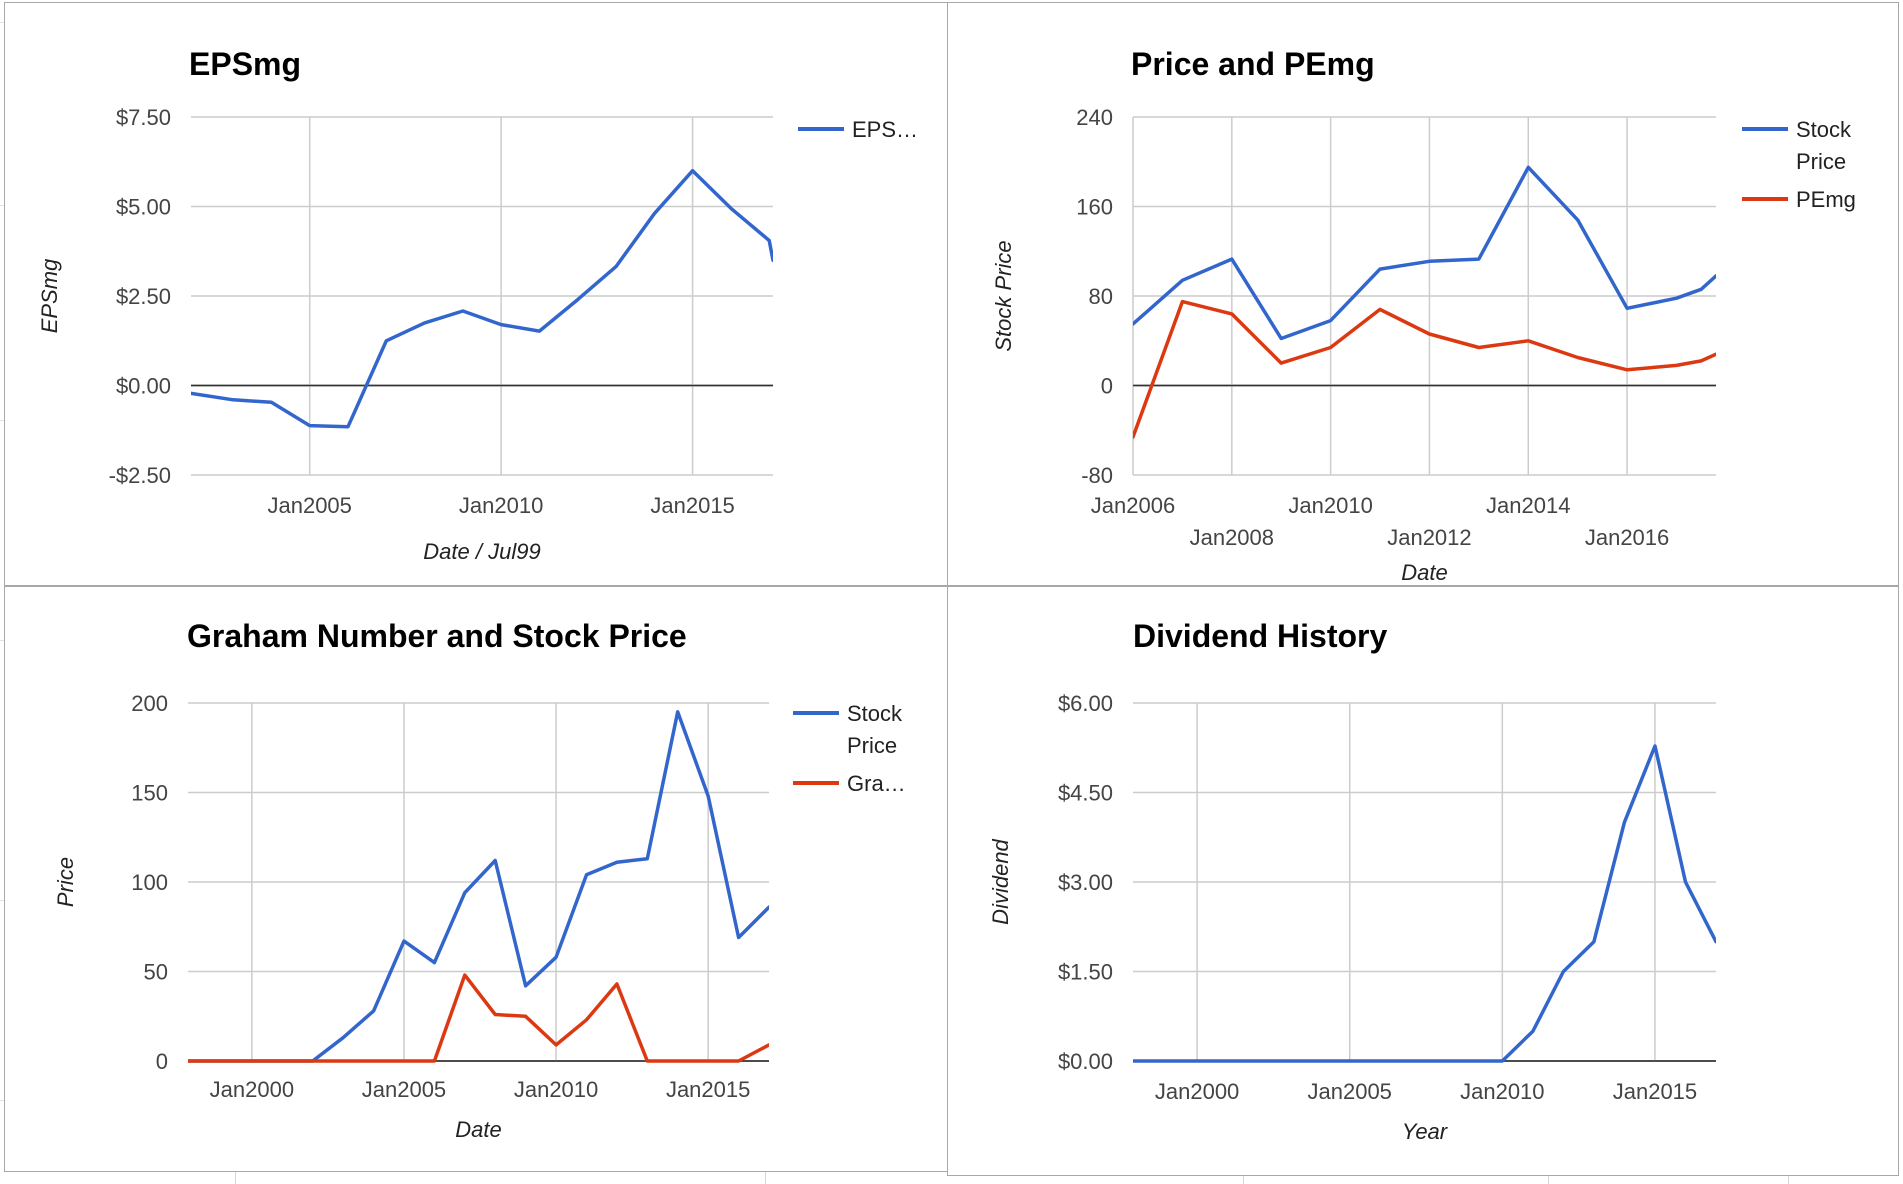 The image size is (1903, 1184). Describe the element at coordinates (1085, 972) in the screenshot. I see `y-tick-label: $1.50` at that location.